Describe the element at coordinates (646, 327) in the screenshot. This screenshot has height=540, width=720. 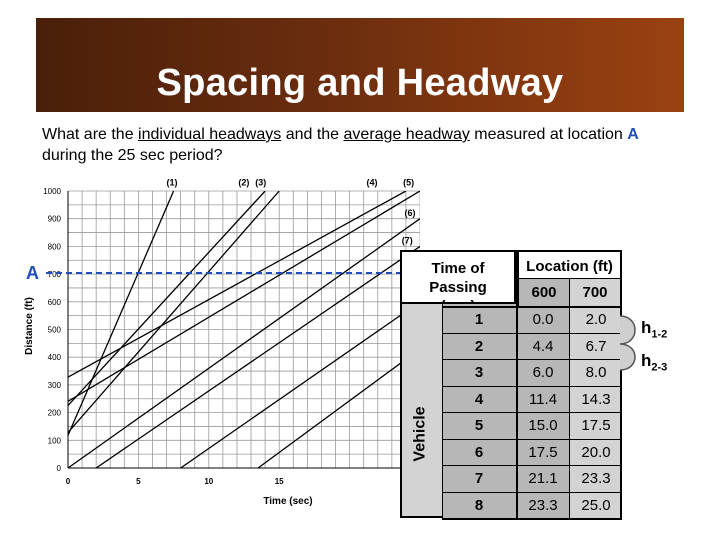
I see `headway-1-2-h: h` at that location.